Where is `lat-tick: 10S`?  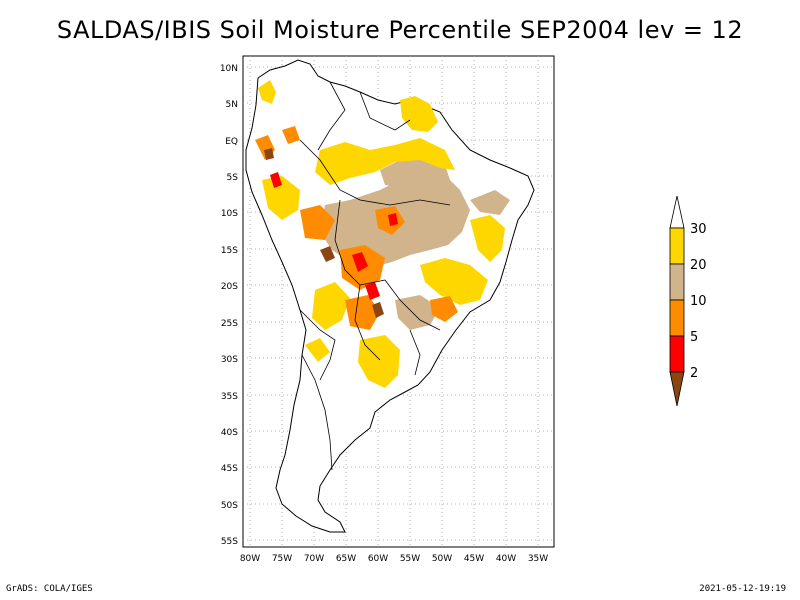
lat-tick: 10S is located at coordinates (229, 214).